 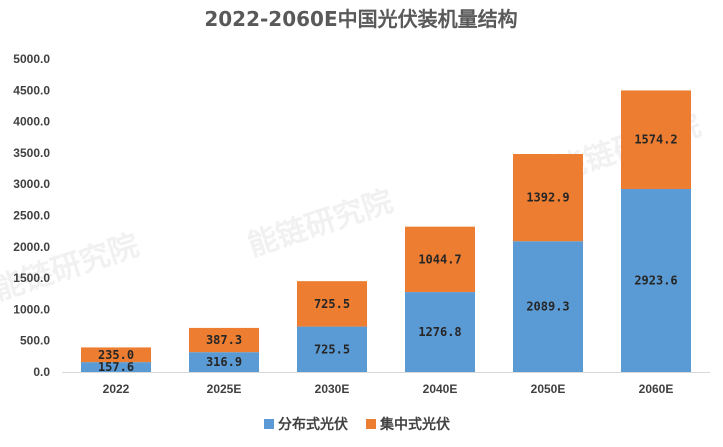 I want to click on watermark-1: 能链研究院, so click(x=320, y=224).